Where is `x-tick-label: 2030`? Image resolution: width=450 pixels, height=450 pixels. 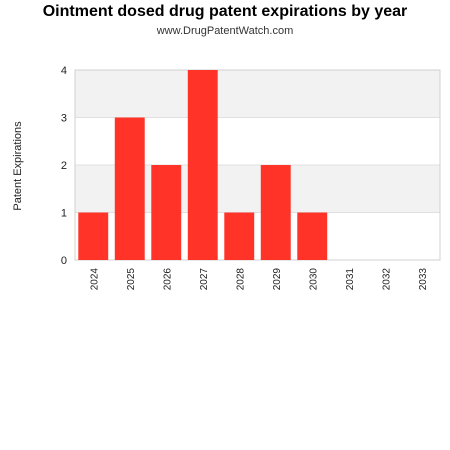
x-tick-label: 2030 is located at coordinates (313, 279).